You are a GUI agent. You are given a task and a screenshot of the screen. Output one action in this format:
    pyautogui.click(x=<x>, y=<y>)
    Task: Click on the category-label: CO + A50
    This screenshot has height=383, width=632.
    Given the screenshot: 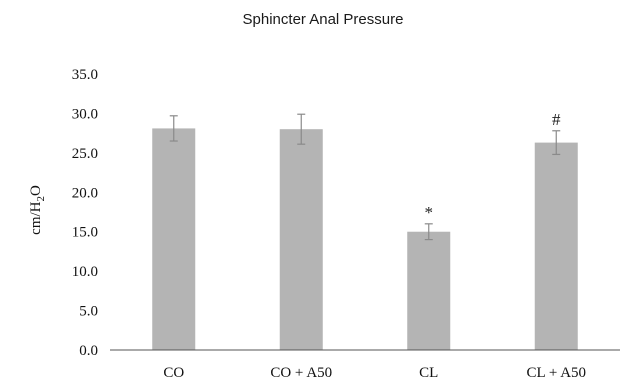 What is the action you would take?
    pyautogui.click(x=301, y=373)
    